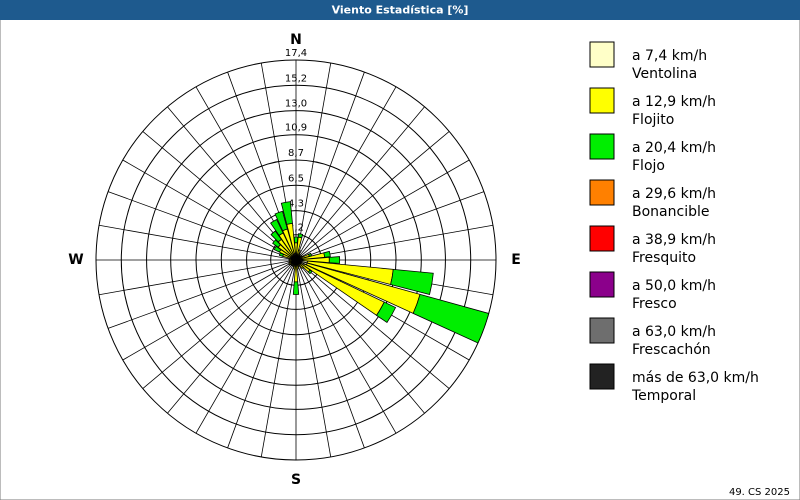 Image resolution: width=800 pixels, height=500 pixels. Describe the element at coordinates (759, 492) in the screenshot. I see `footer: 49. CS 2025` at that location.